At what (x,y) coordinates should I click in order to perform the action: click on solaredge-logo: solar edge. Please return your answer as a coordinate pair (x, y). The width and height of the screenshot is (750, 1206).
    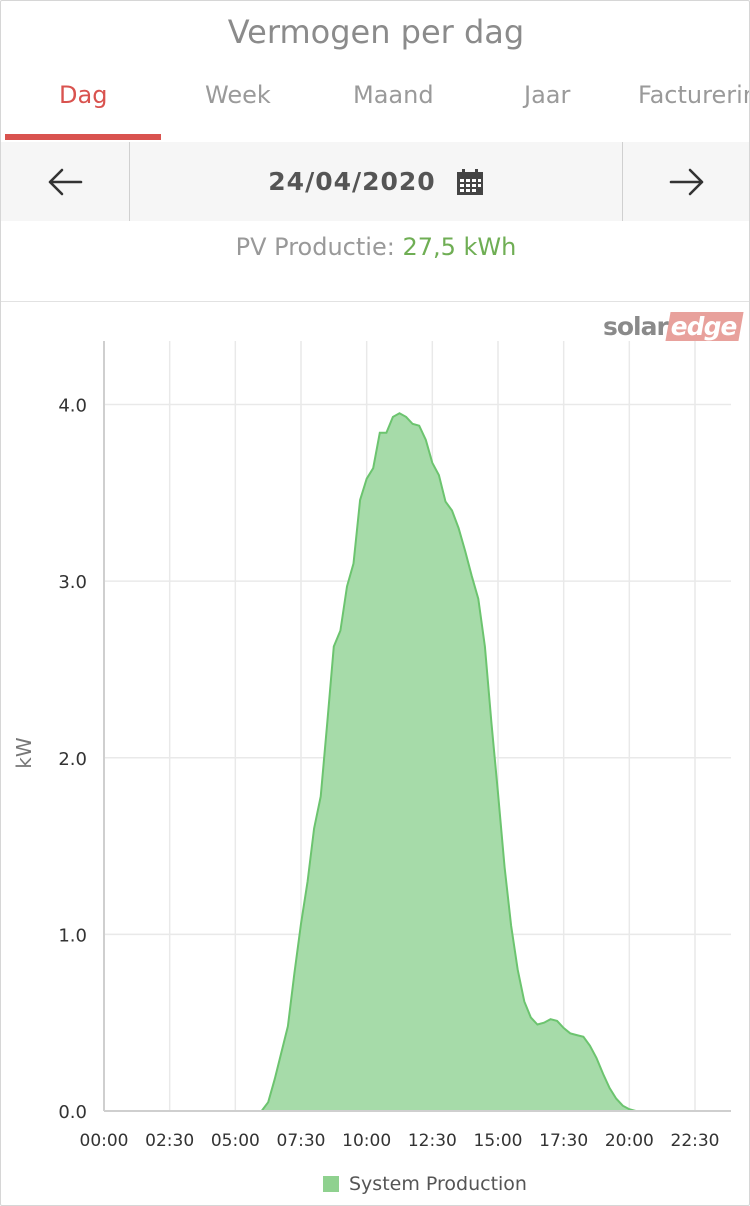
    Looking at the image, I should click on (673, 326).